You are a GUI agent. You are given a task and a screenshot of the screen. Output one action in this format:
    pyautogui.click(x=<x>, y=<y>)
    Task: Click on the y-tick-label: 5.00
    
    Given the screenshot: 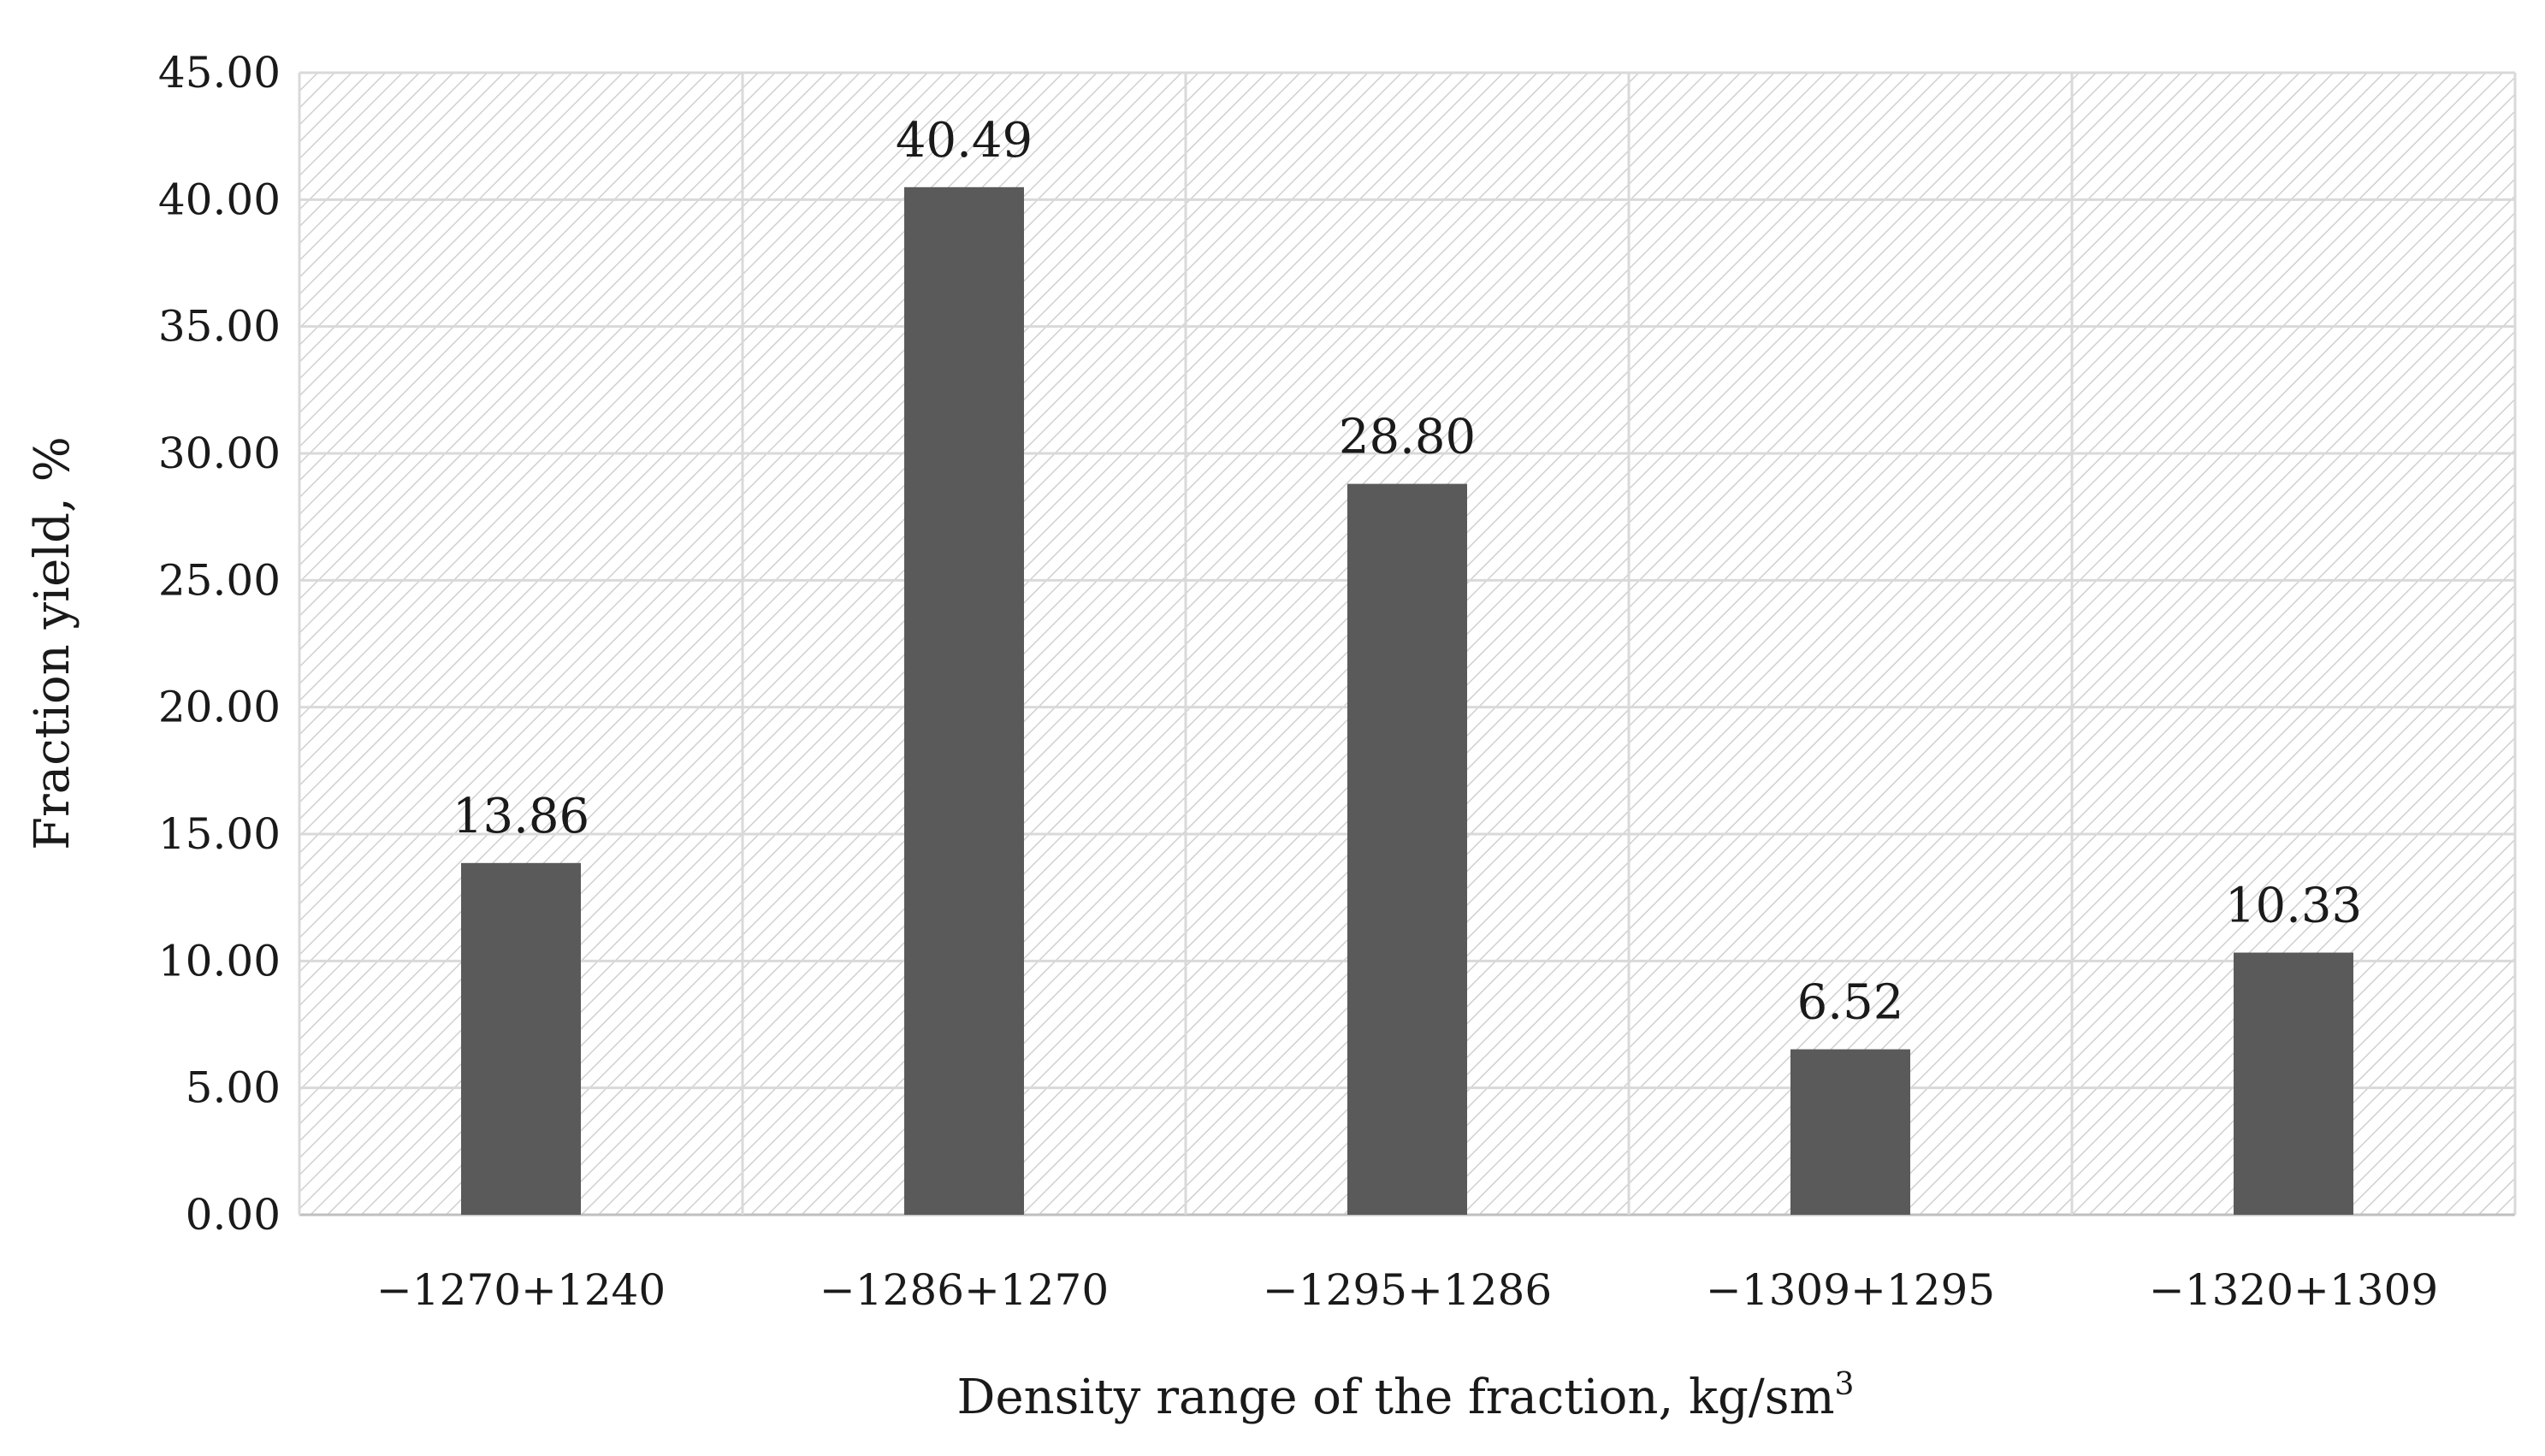 What is the action you would take?
    pyautogui.click(x=233, y=1088)
    